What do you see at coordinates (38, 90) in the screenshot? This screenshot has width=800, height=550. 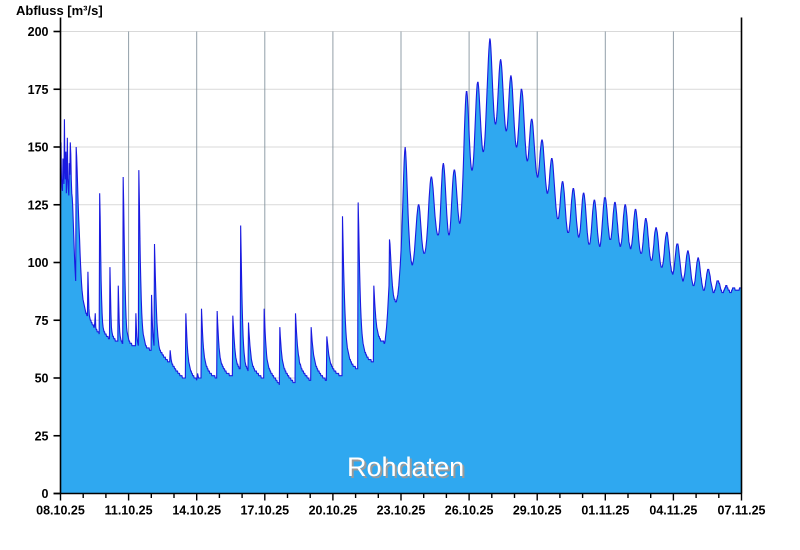 I see `y-tick-label: 175` at bounding box center [38, 90].